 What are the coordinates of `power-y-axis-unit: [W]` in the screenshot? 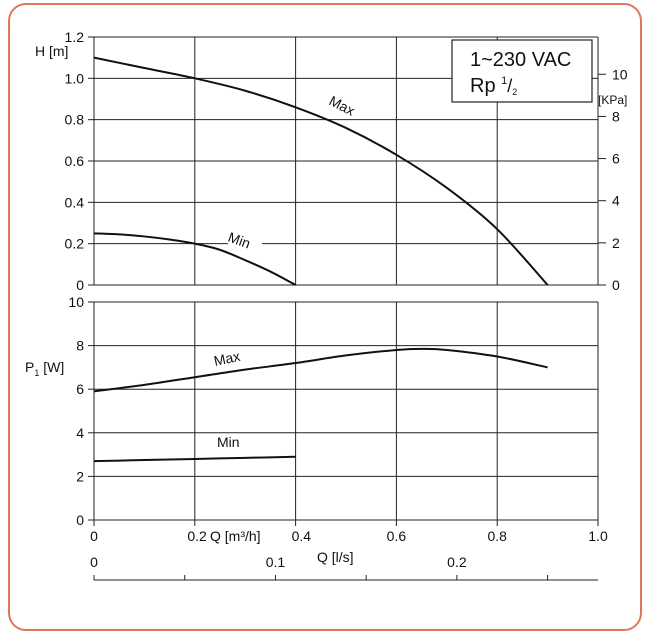 It's located at (51, 367).